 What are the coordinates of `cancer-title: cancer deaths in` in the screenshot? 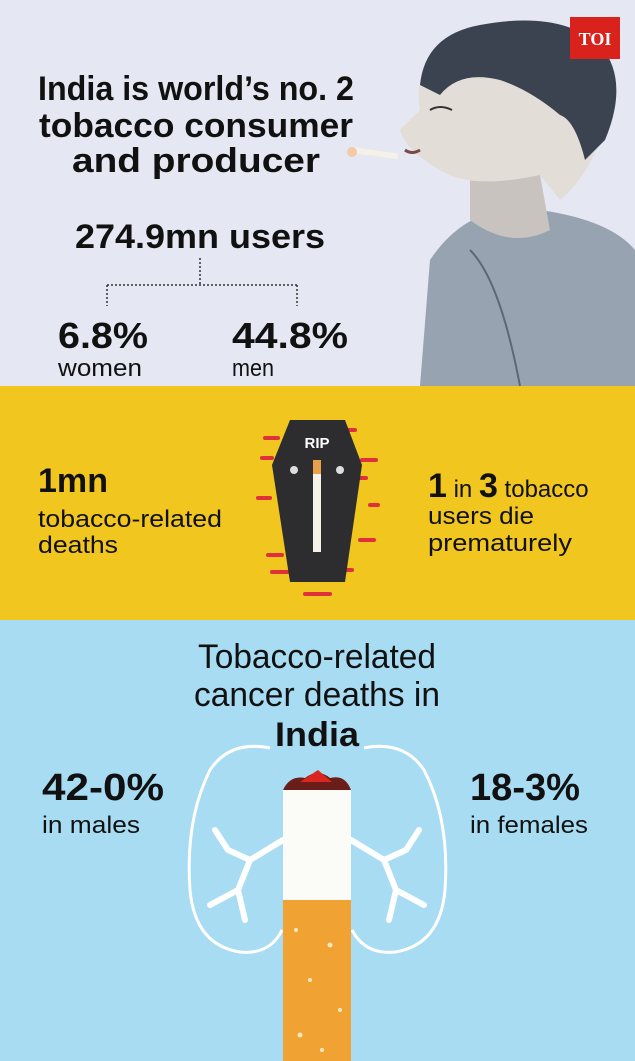 It's located at (317, 695).